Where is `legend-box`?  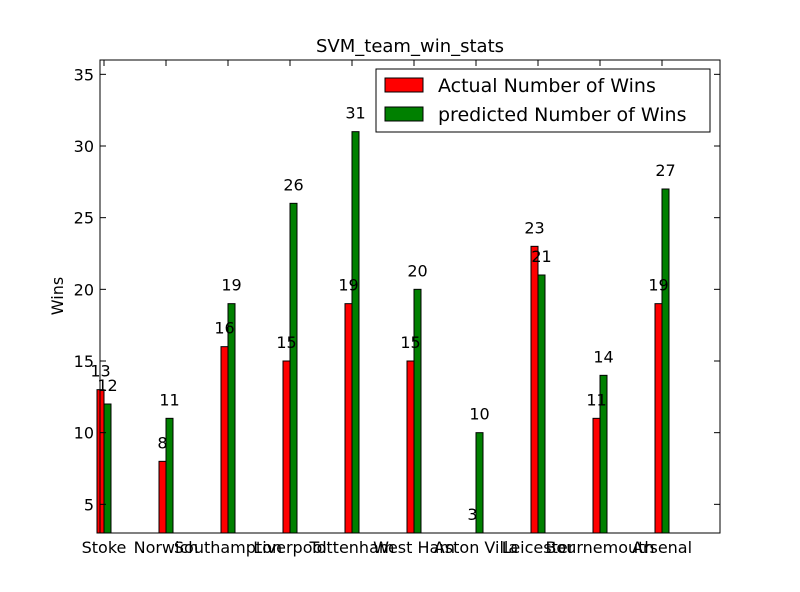
legend-box is located at coordinates (543, 100).